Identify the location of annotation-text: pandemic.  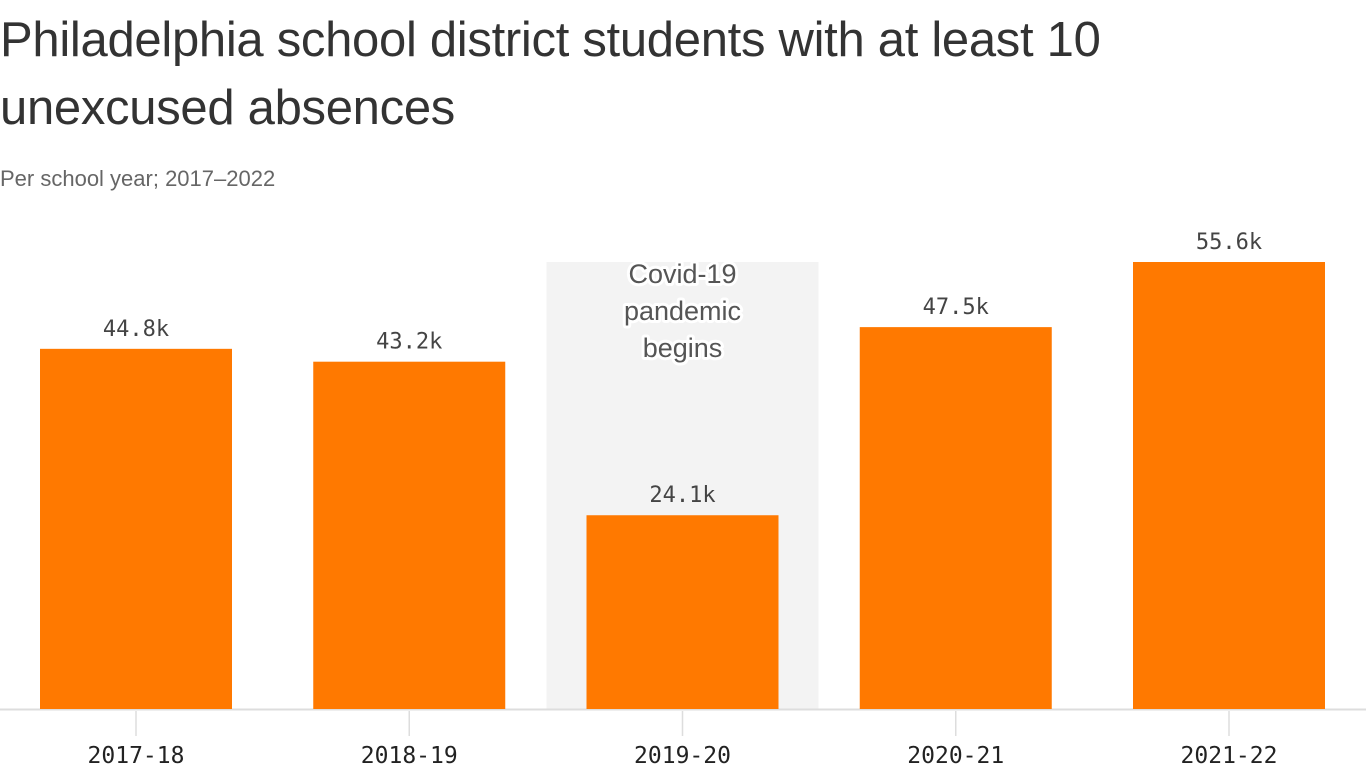
(682, 311).